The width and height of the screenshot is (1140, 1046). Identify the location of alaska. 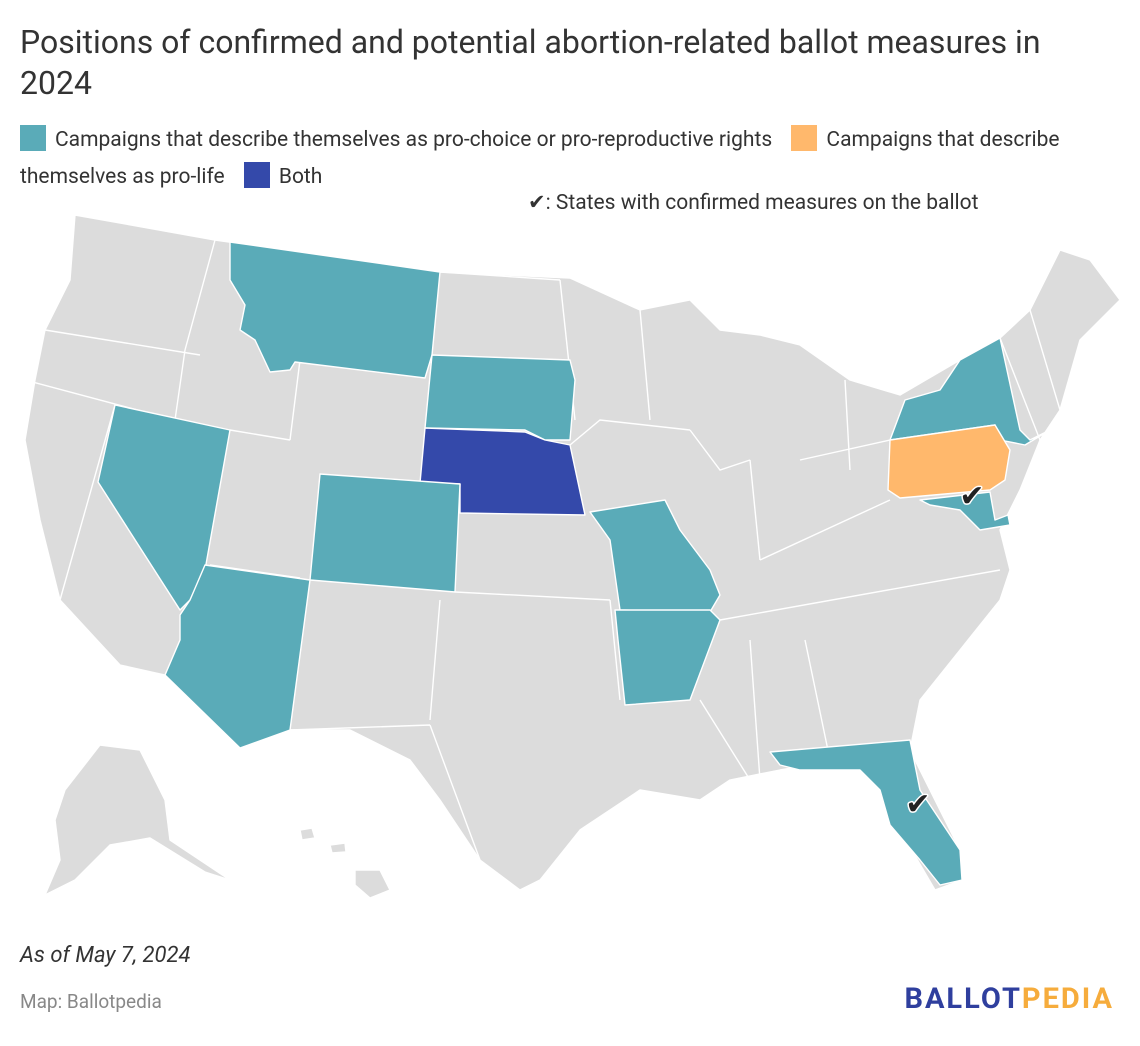
(137, 820).